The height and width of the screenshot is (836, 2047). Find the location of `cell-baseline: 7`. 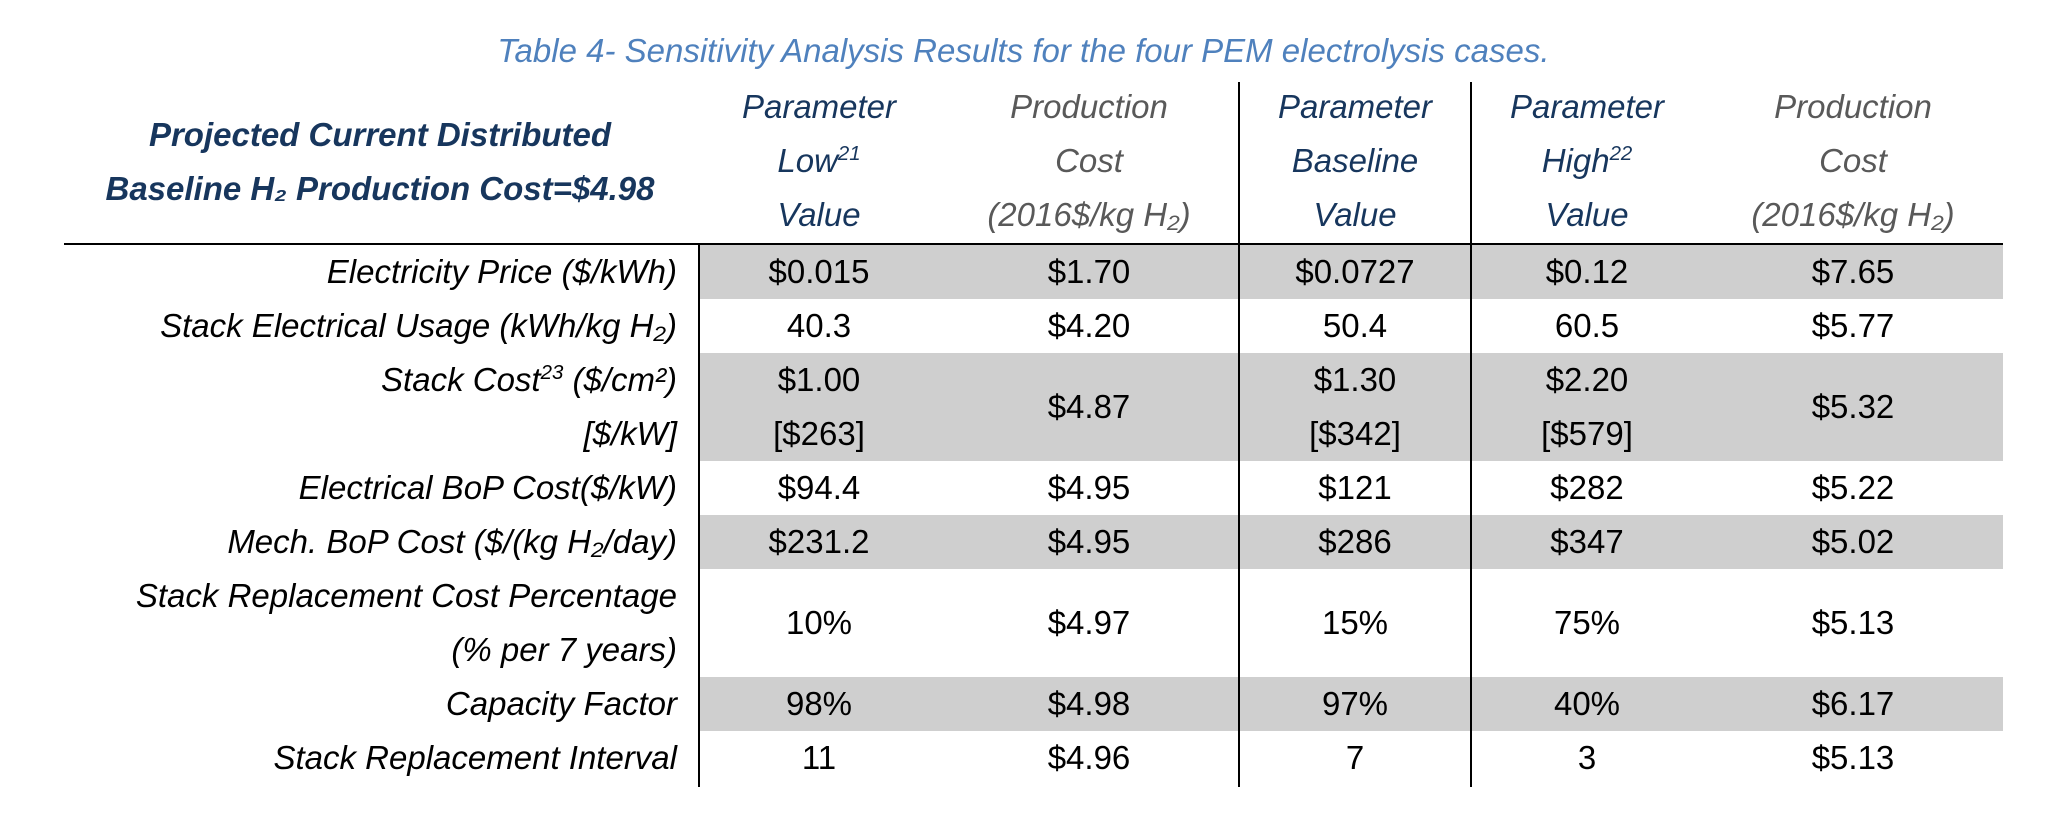

cell-baseline: 7 is located at coordinates (1355, 757).